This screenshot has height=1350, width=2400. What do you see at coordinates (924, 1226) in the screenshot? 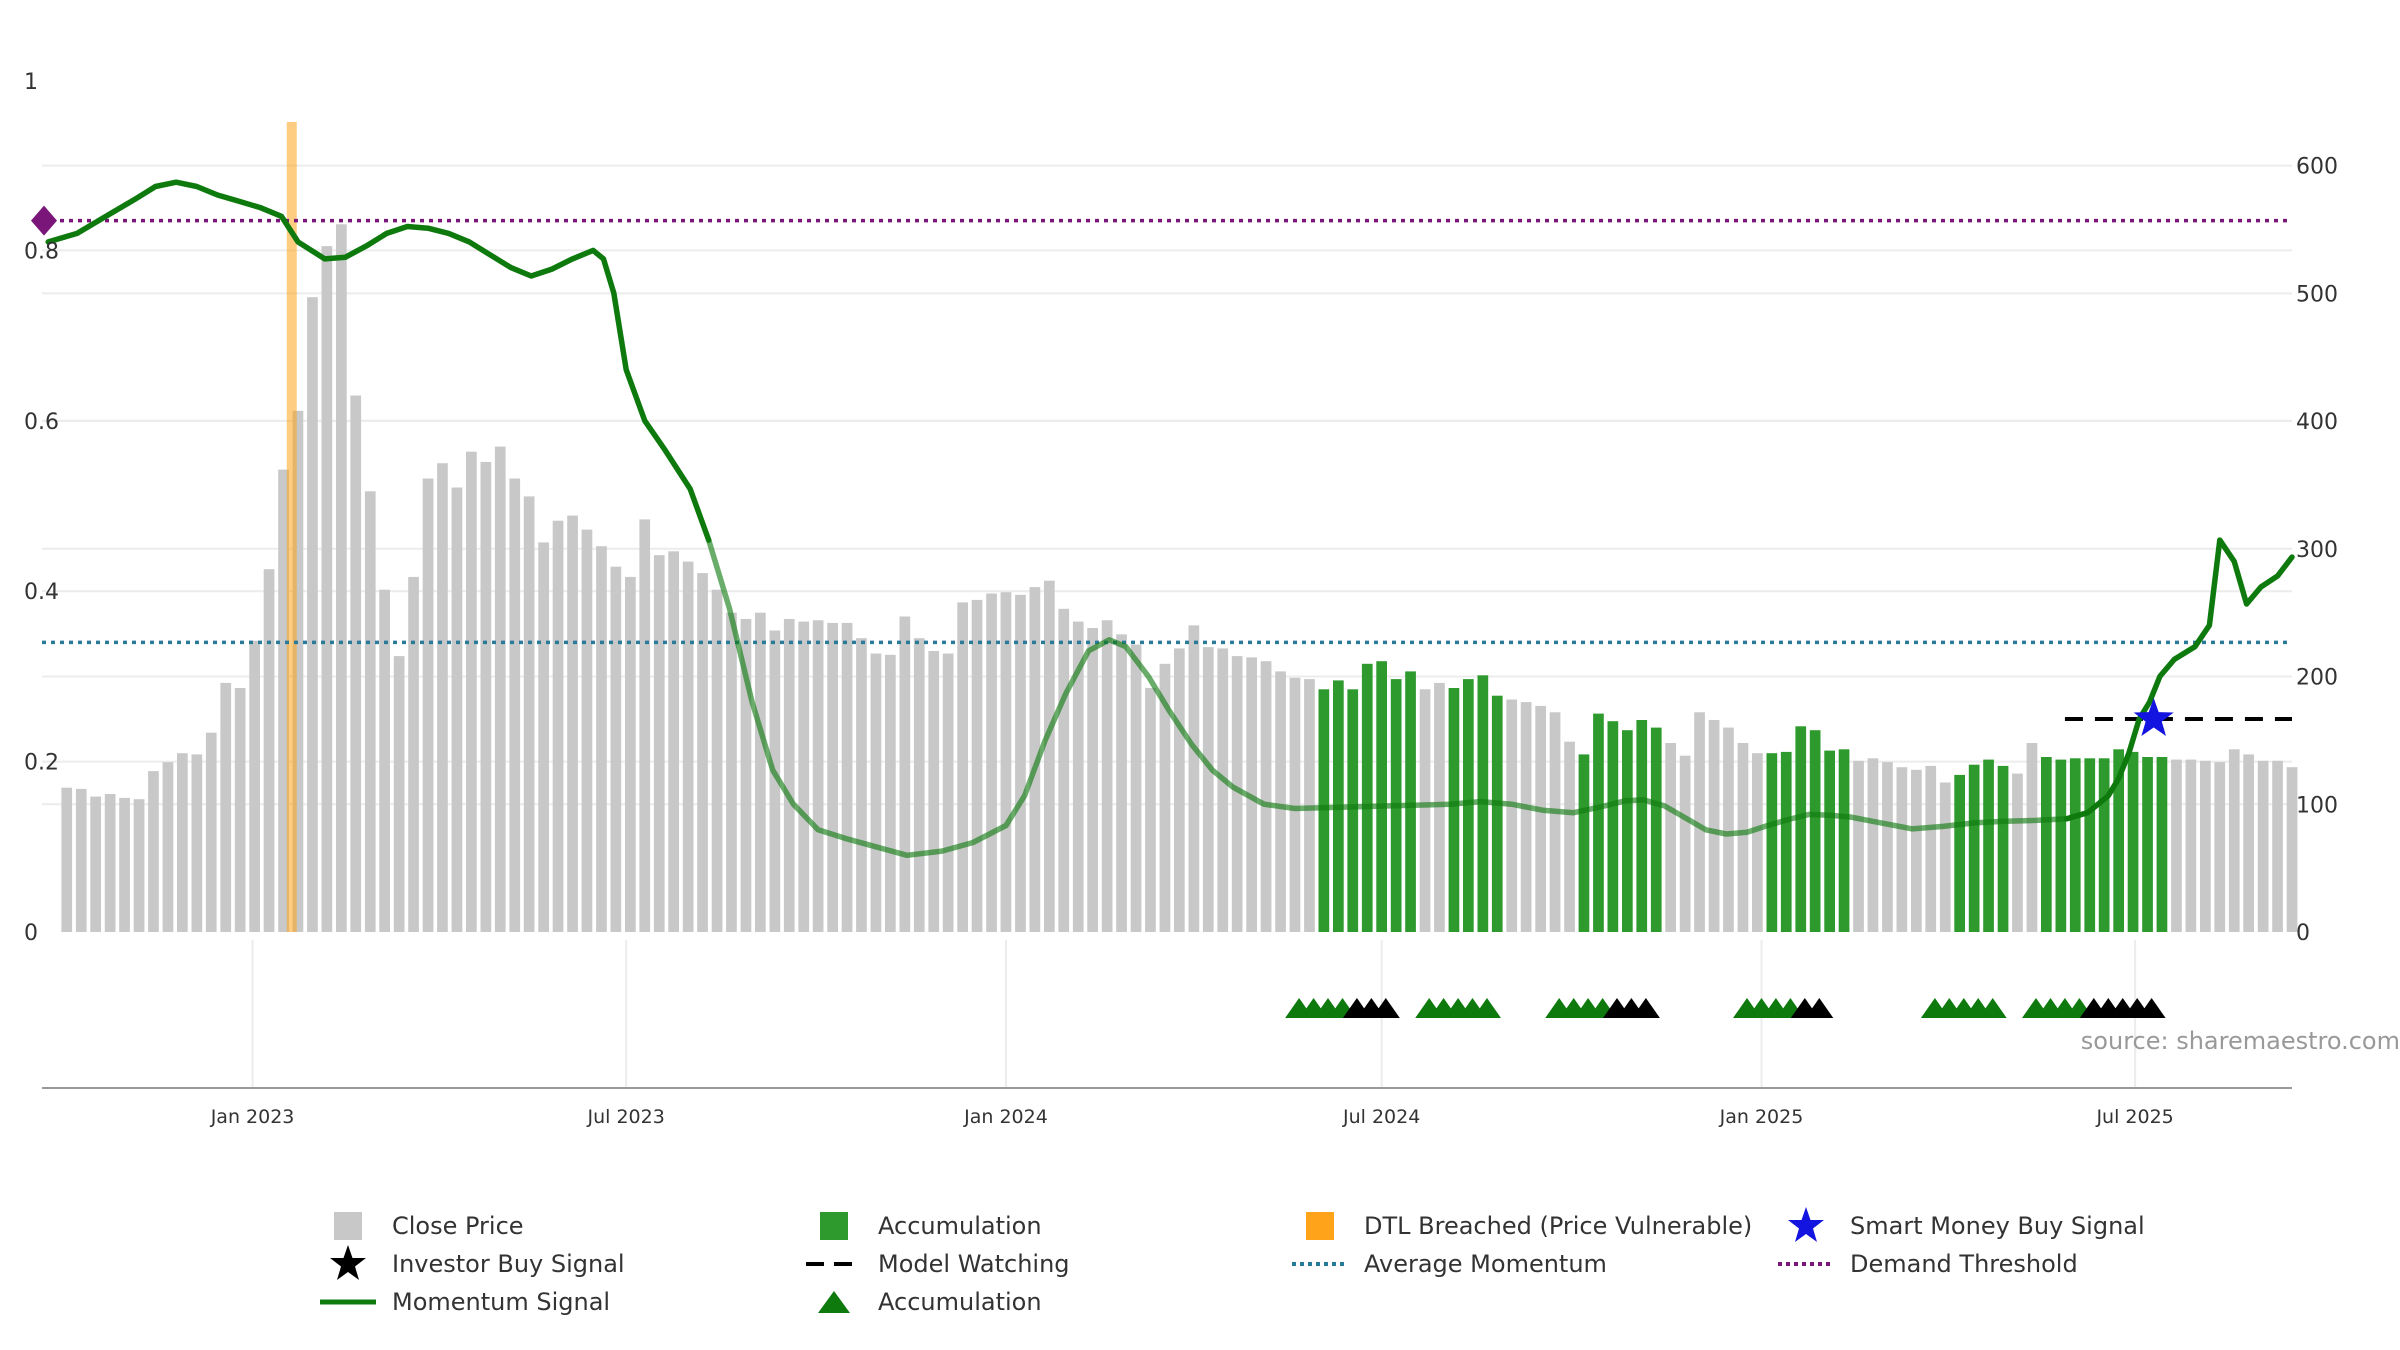
I see `legend-item-accumulation: Accumulation` at bounding box center [924, 1226].